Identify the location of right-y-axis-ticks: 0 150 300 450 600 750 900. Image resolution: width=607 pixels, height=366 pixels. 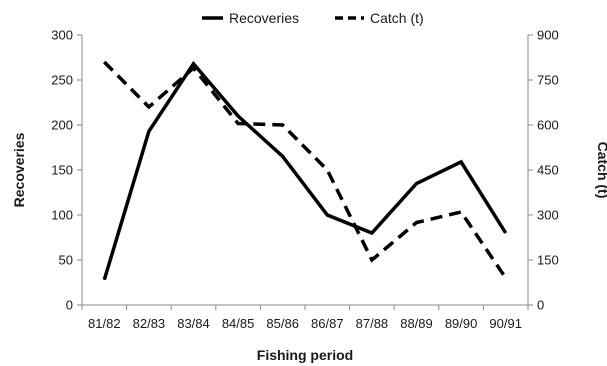
(543, 170).